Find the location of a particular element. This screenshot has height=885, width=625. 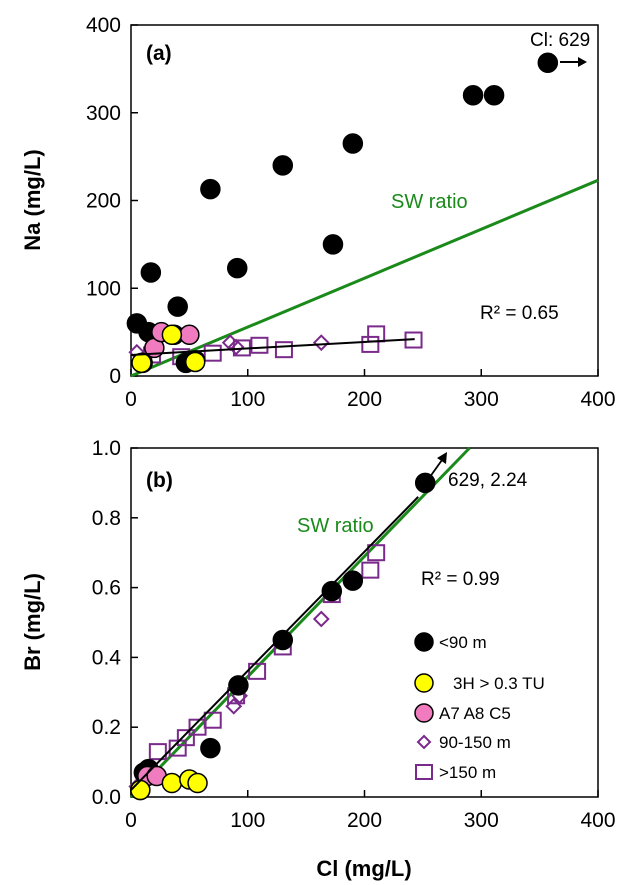

x-axis-label-b: Cl (mg/L) is located at coordinates (363, 868).